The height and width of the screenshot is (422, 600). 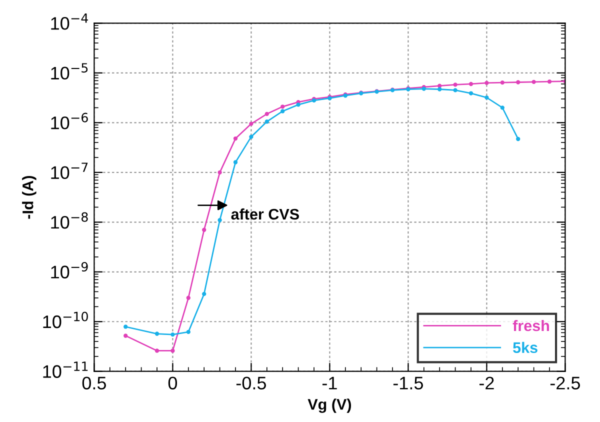 What do you see at coordinates (173, 383) in the screenshot?
I see `x-tick-label: 0` at bounding box center [173, 383].